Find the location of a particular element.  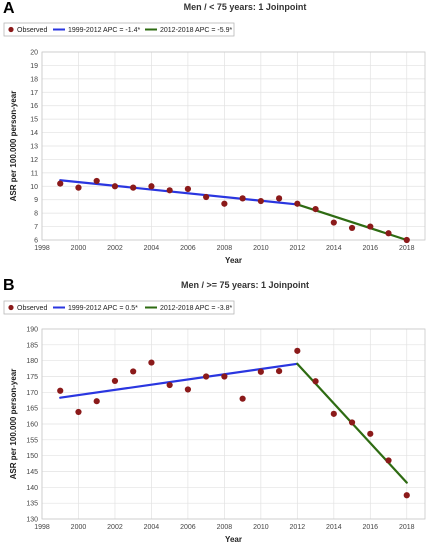

chart-b-ytick-label: 175 is located at coordinates (32, 377).